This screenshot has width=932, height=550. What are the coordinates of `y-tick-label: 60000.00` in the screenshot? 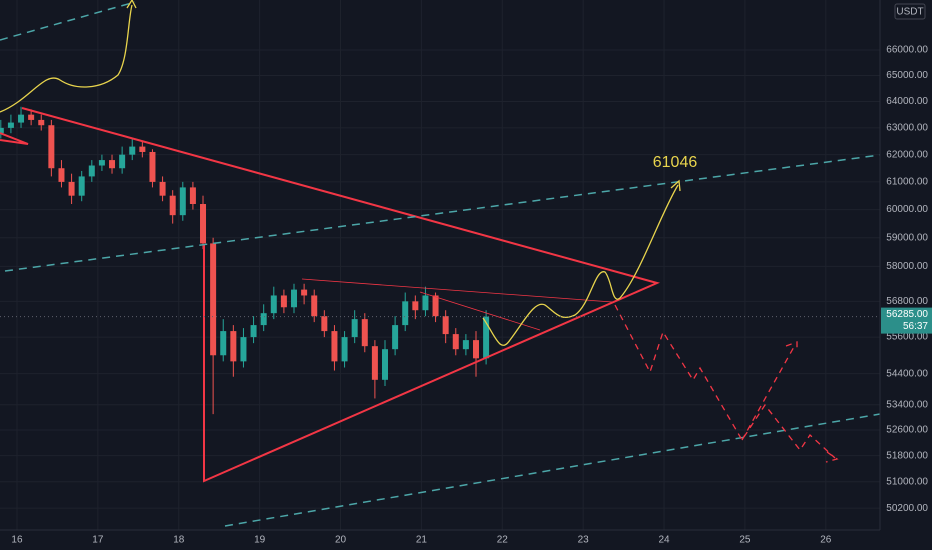 It's located at (907, 209).